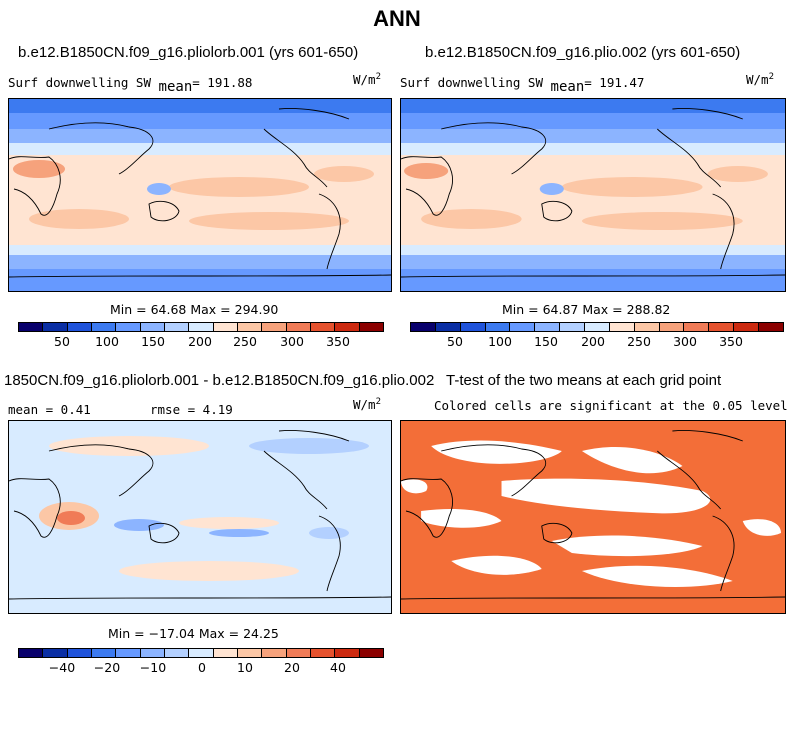 The height and width of the screenshot is (733, 794). Describe the element at coordinates (49, 409) in the screenshot. I see `panel-3-mean: mean = 0.41` at that location.